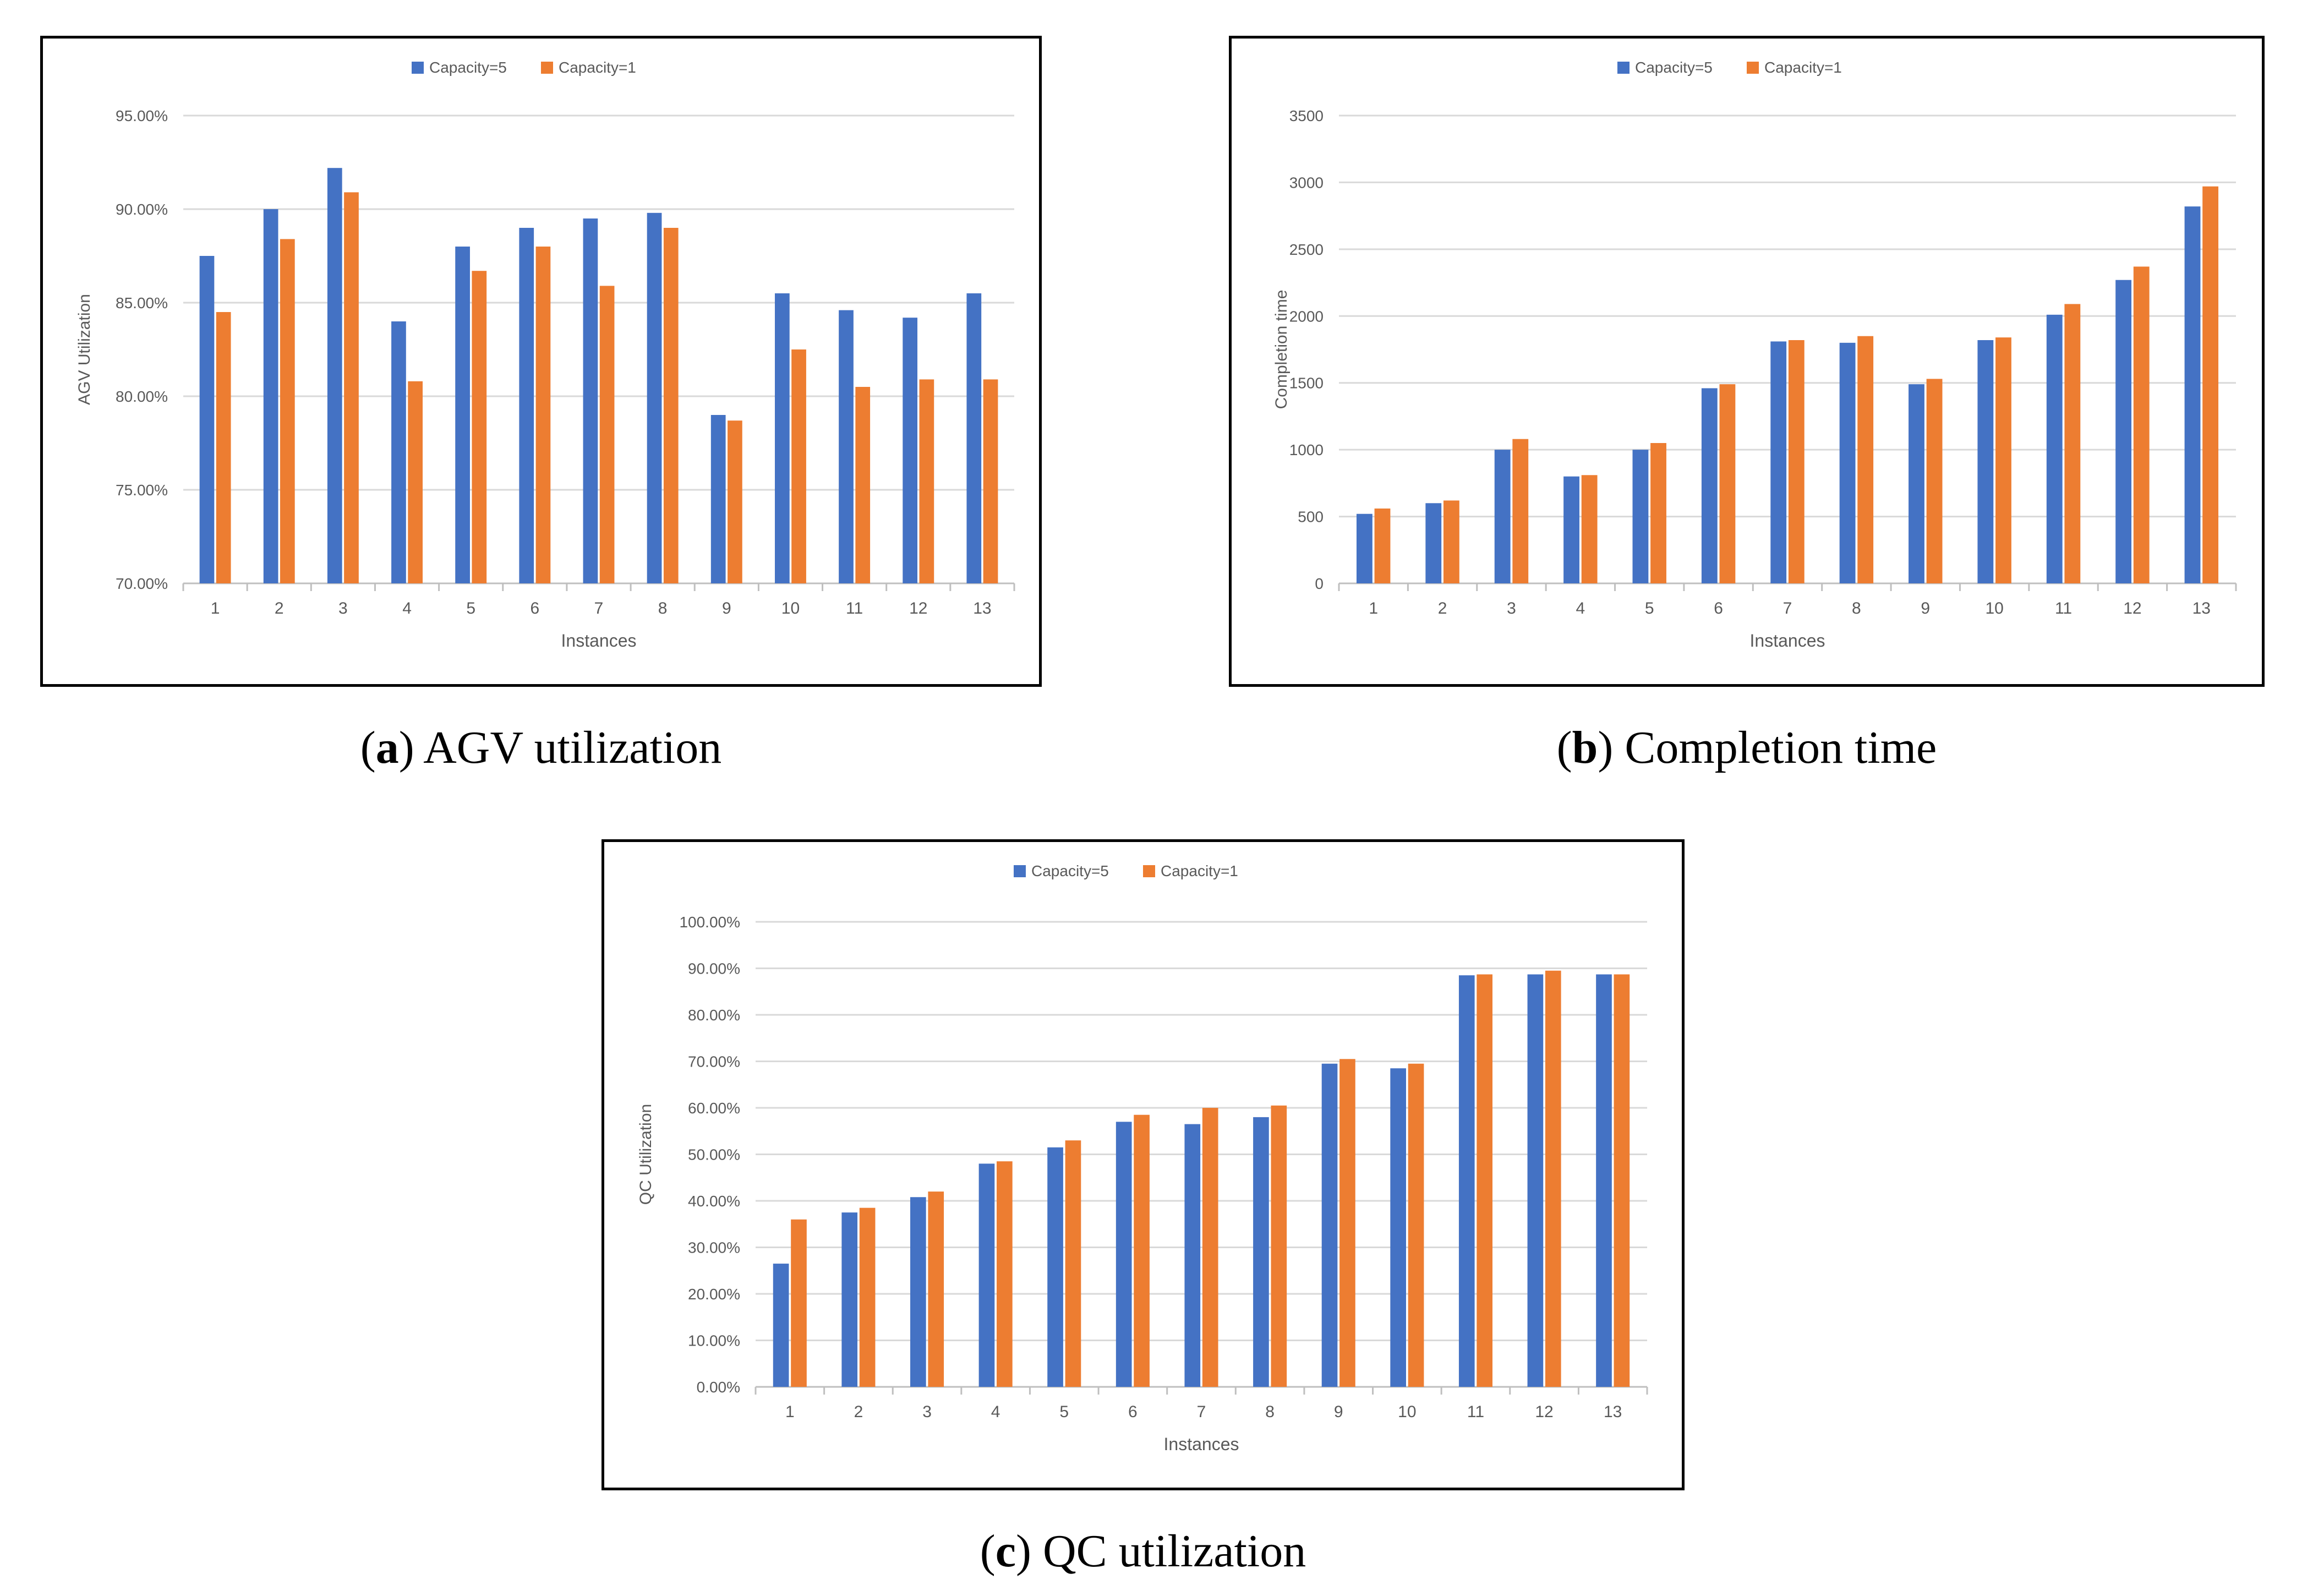 The image size is (2302, 1596). I want to click on x-tick-label: 6, so click(1719, 608).